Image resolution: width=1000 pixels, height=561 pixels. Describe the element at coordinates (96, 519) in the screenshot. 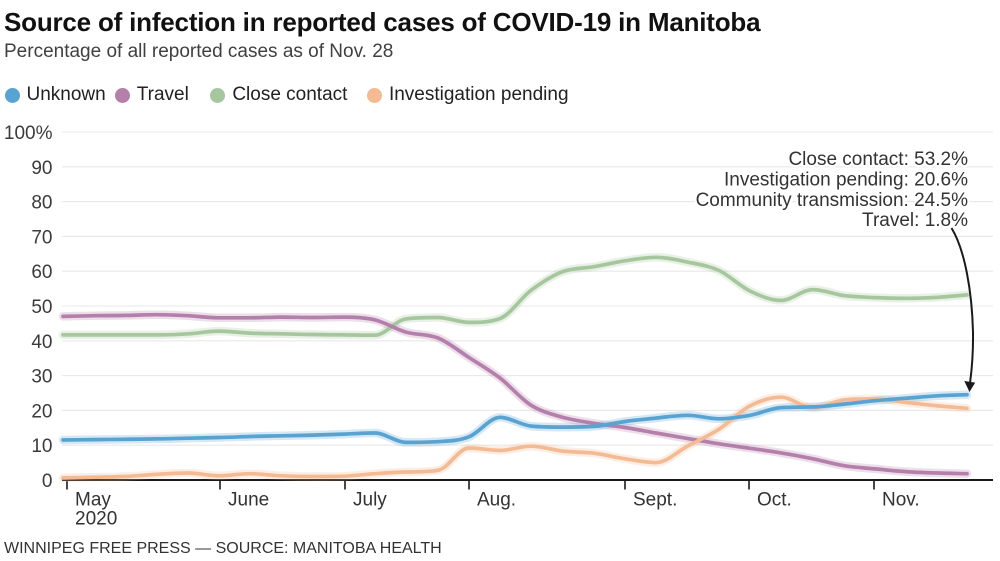

I see `svg-text: 2020` at that location.